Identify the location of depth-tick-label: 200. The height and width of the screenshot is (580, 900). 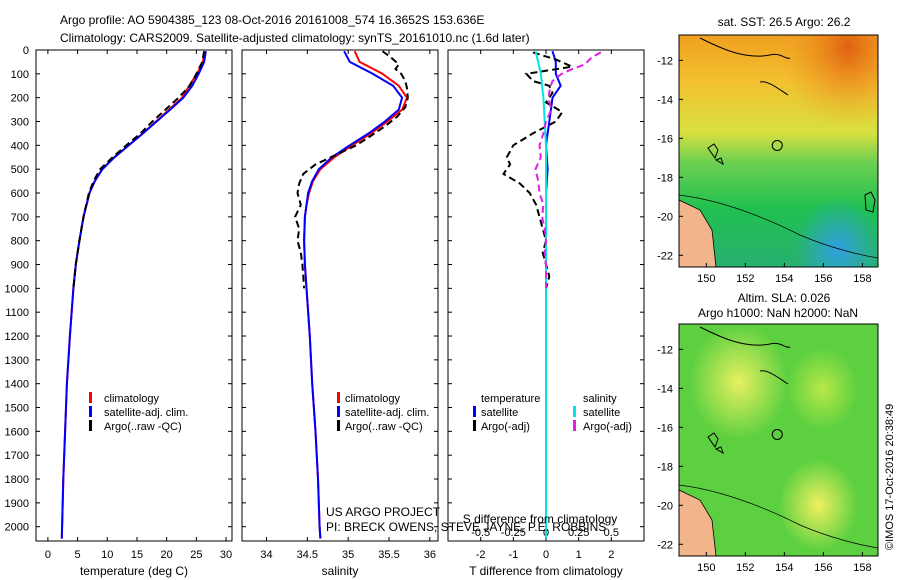
(20, 99).